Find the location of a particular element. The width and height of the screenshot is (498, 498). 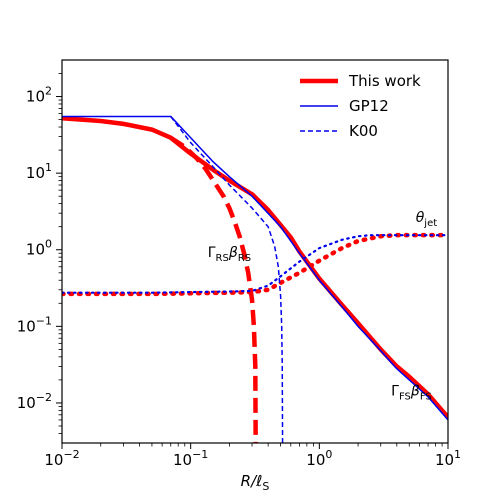

series-k00-theta is located at coordinates (255, 264).